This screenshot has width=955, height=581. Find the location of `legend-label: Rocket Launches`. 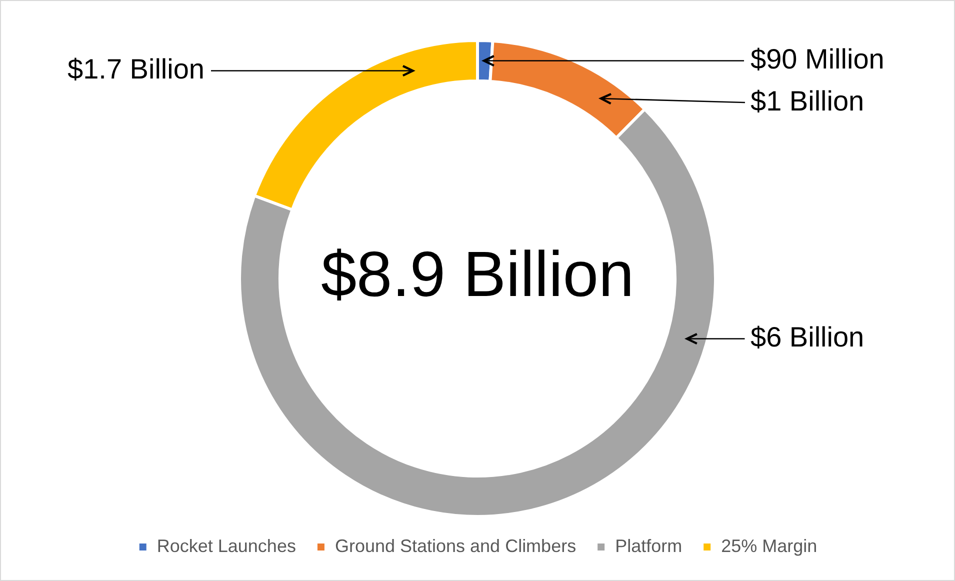

legend-label: Rocket Launches is located at coordinates (226, 546).